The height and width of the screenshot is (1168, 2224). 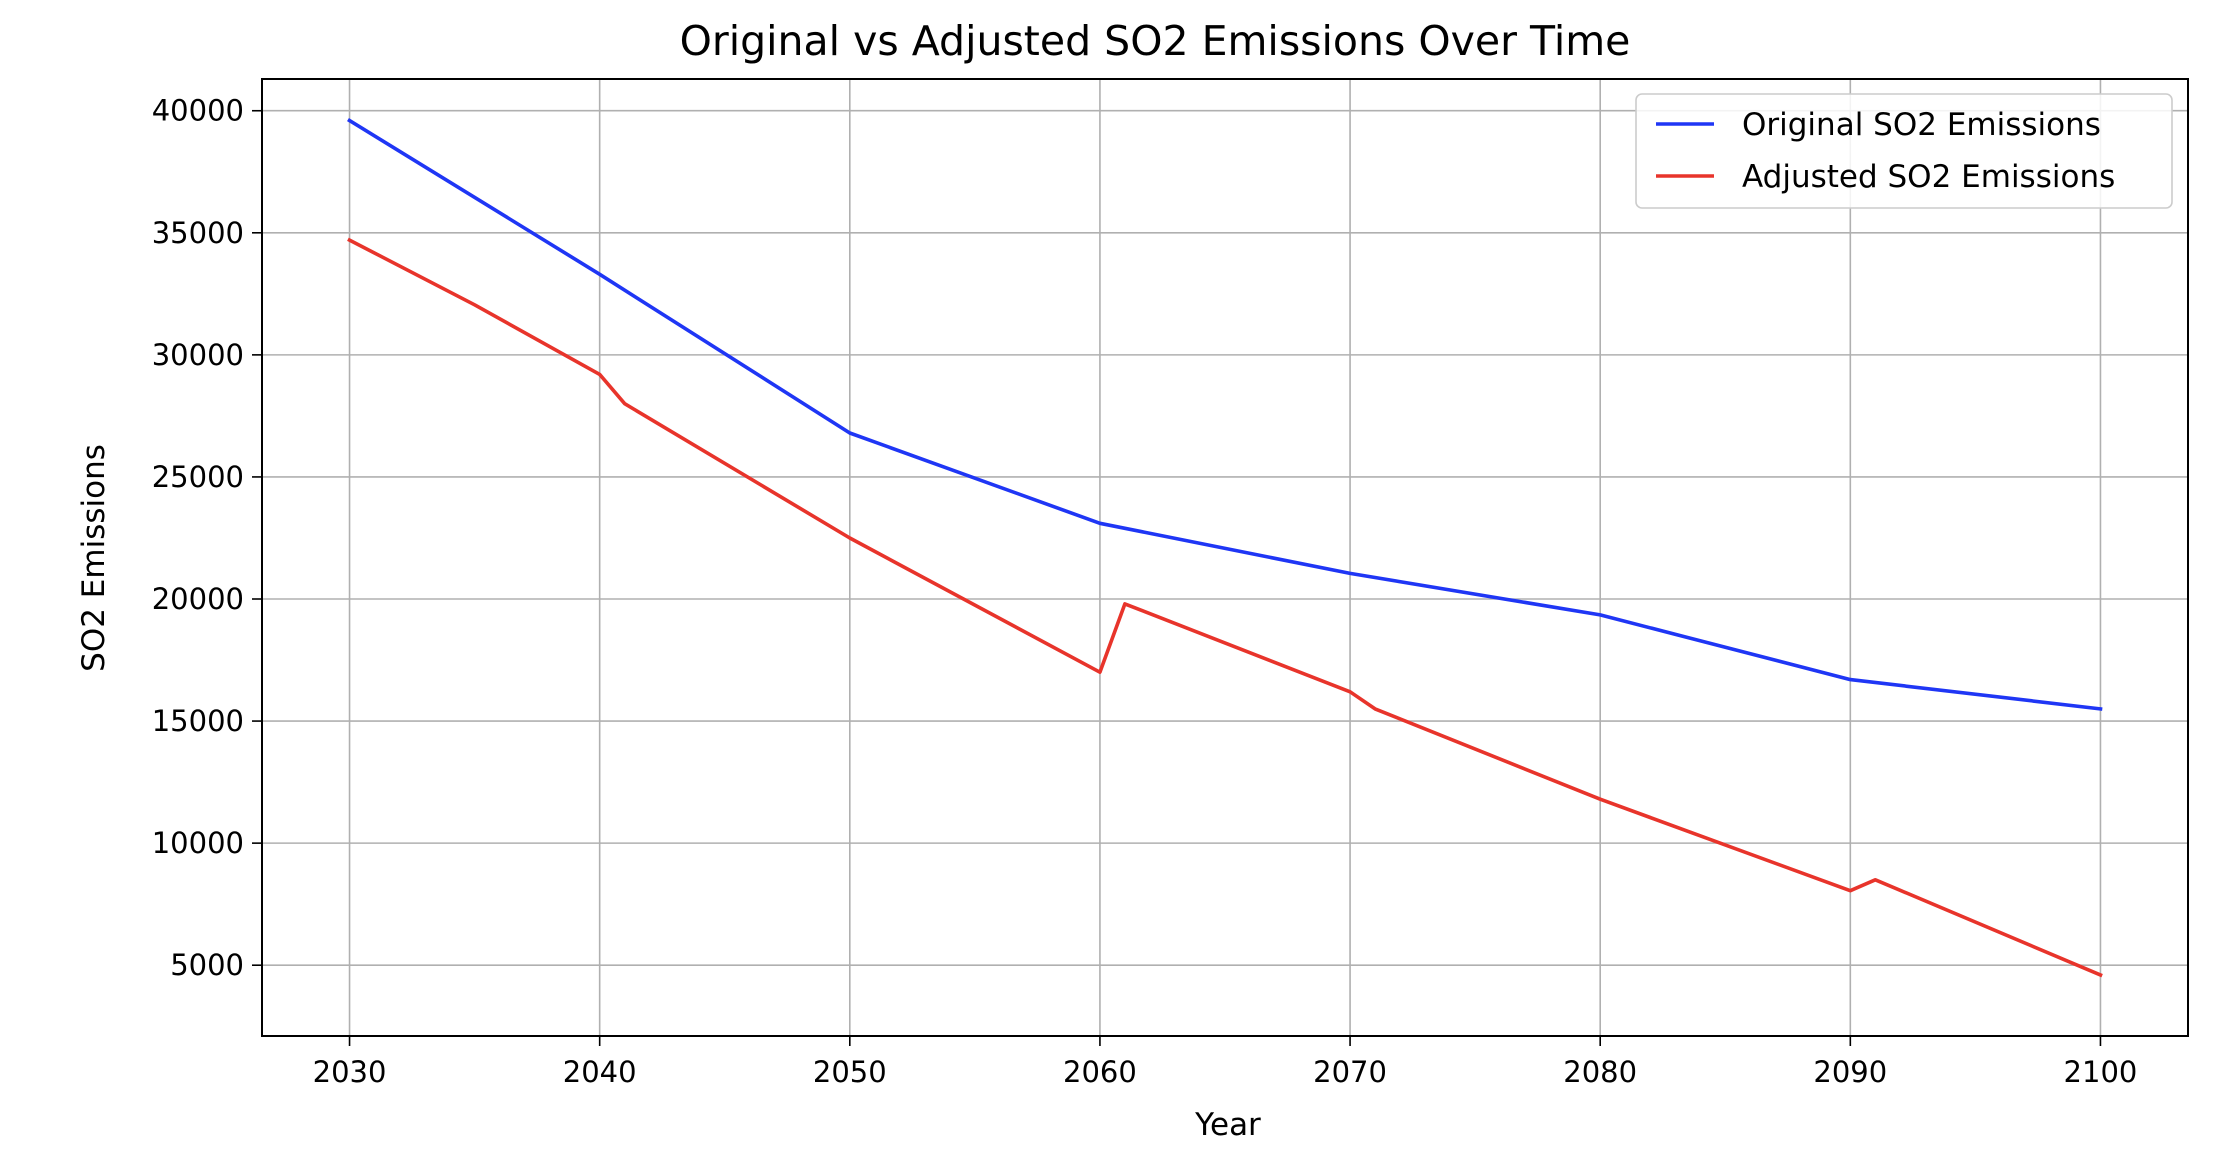 What do you see at coordinates (198, 233) in the screenshot?
I see `y-tick-label: 35000` at bounding box center [198, 233].